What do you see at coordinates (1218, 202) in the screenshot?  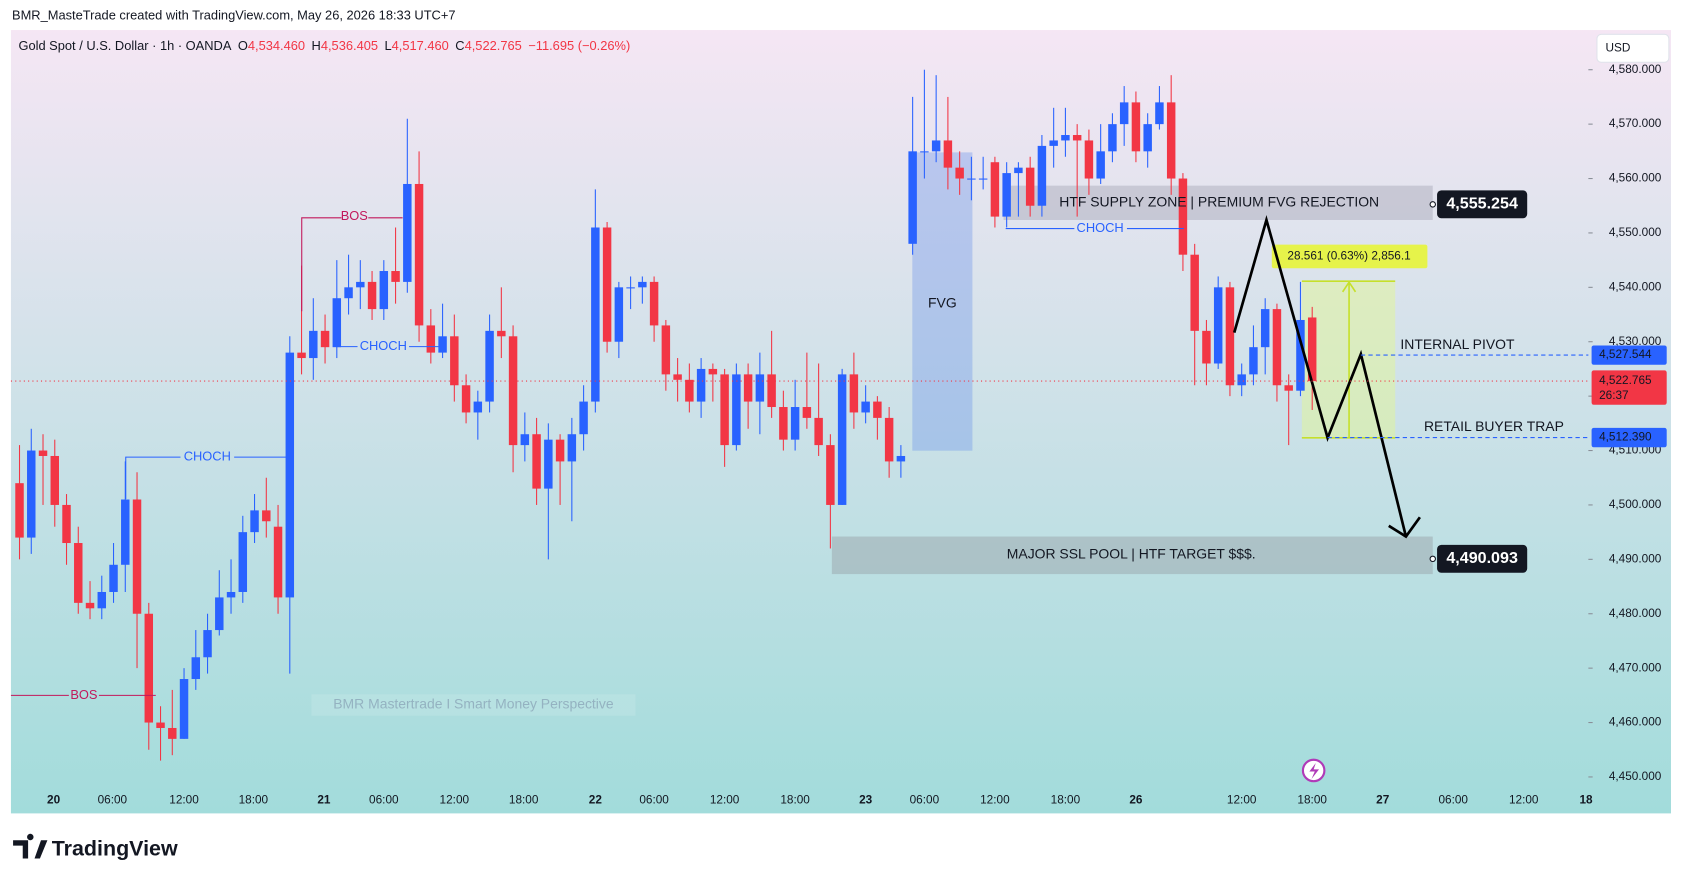 I see `supply-zone` at bounding box center [1218, 202].